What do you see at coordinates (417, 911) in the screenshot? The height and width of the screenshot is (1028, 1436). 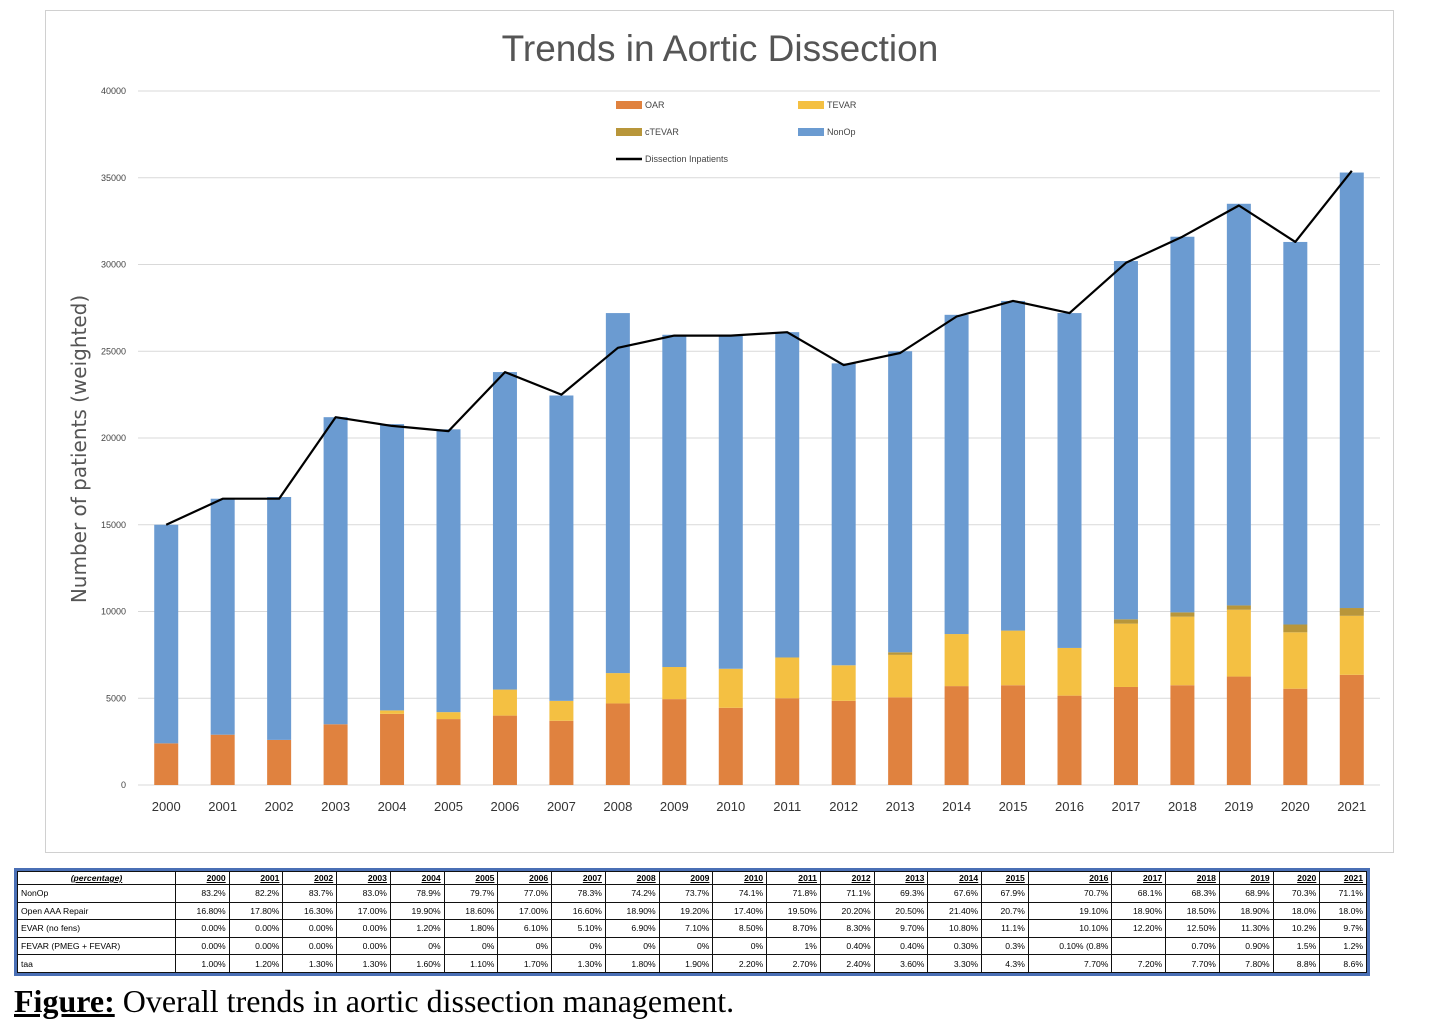 I see `table-cell: 19.90%` at bounding box center [417, 911].